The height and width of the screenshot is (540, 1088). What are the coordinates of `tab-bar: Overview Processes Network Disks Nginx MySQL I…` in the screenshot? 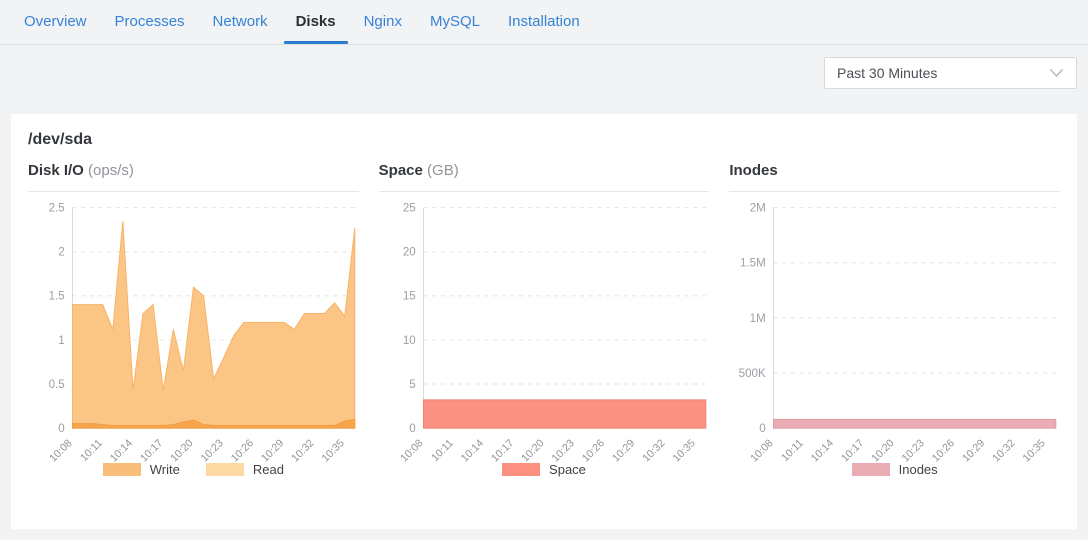 It's located at (544, 22).